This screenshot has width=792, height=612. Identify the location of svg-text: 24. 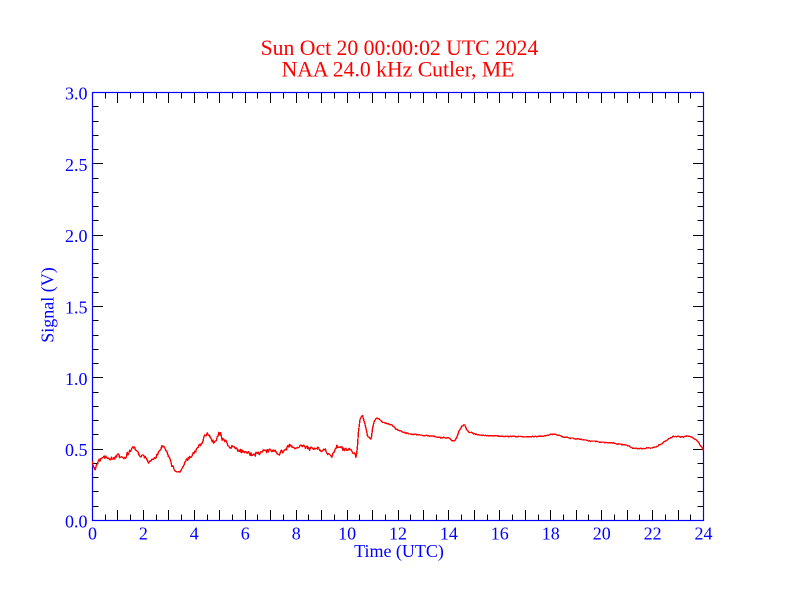
(704, 534).